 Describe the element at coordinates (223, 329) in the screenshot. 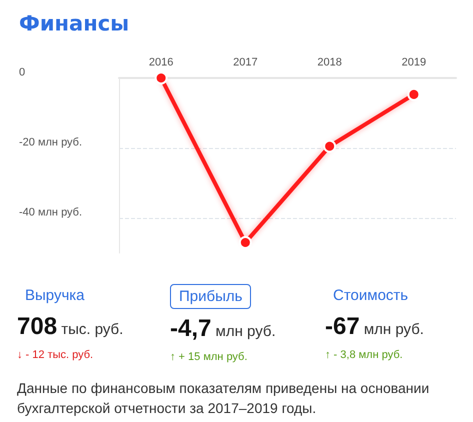

I see `text: -4,7 млн руб.` at that location.